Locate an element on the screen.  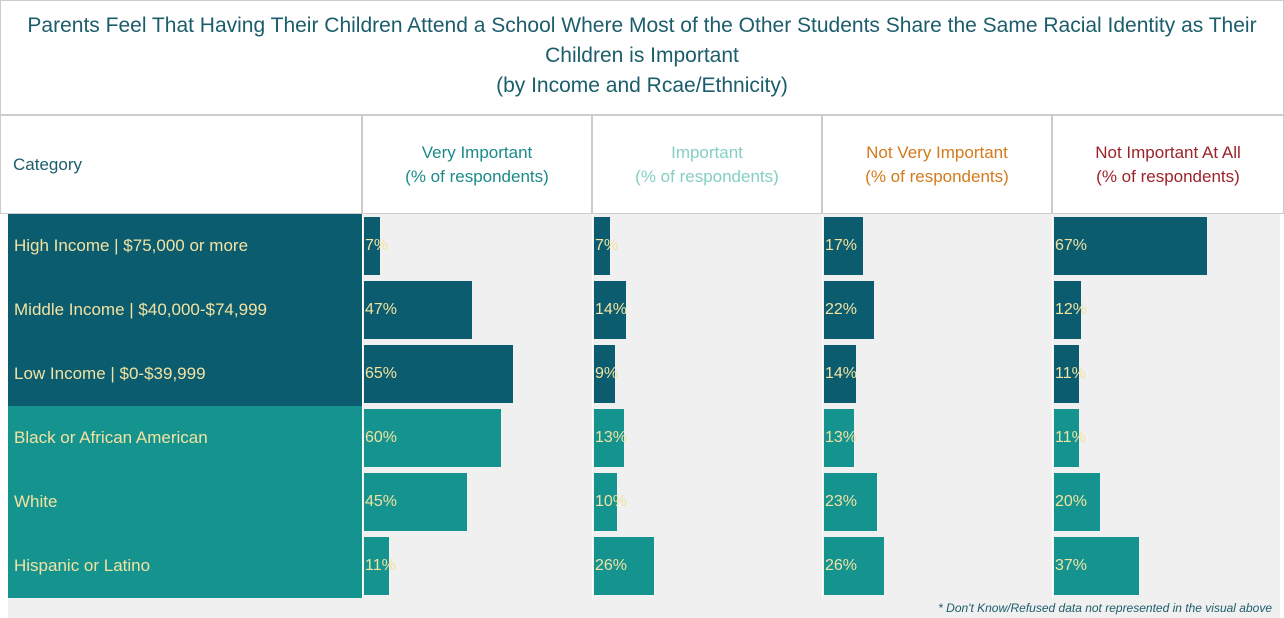
value-label: 45% is located at coordinates (381, 501).